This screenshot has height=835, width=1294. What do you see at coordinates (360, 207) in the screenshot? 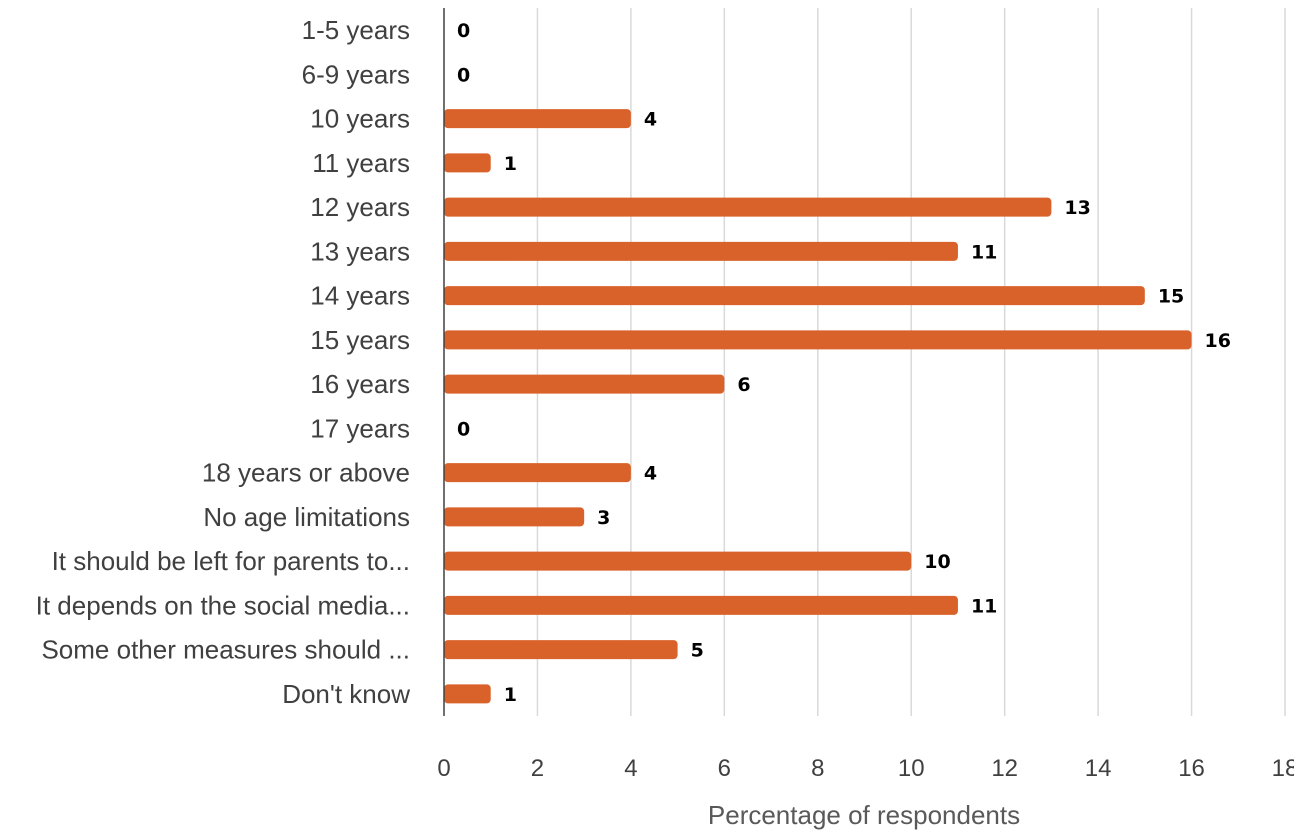
I see `category-label: 12 years` at bounding box center [360, 207].